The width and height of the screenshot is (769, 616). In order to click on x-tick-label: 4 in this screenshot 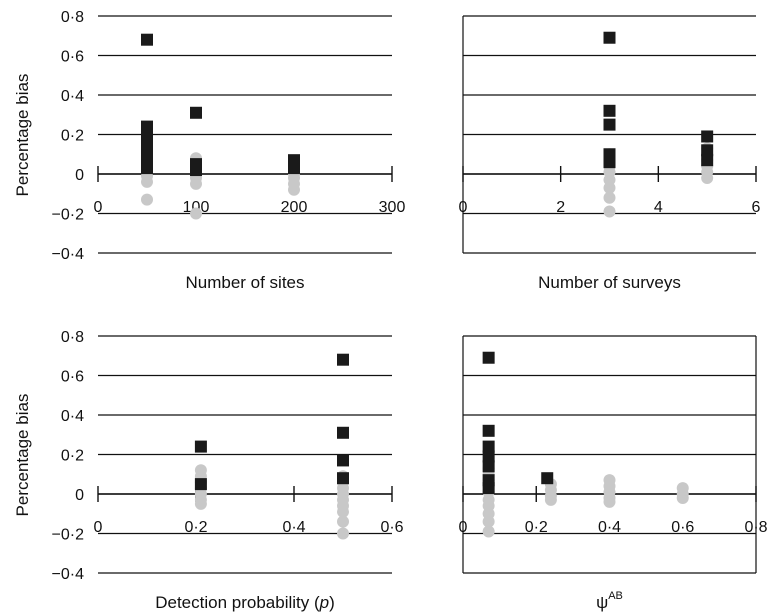, I will do `click(658, 207)`.